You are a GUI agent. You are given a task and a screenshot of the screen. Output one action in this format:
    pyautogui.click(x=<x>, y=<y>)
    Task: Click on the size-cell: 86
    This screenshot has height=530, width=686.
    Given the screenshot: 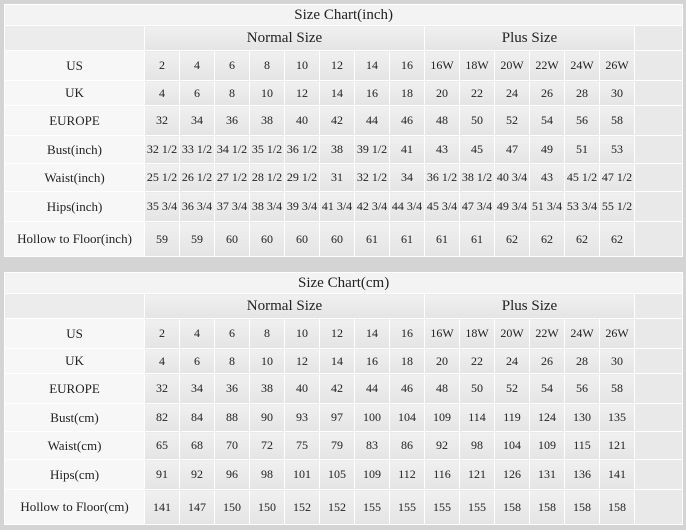 What is the action you would take?
    pyautogui.click(x=407, y=445)
    